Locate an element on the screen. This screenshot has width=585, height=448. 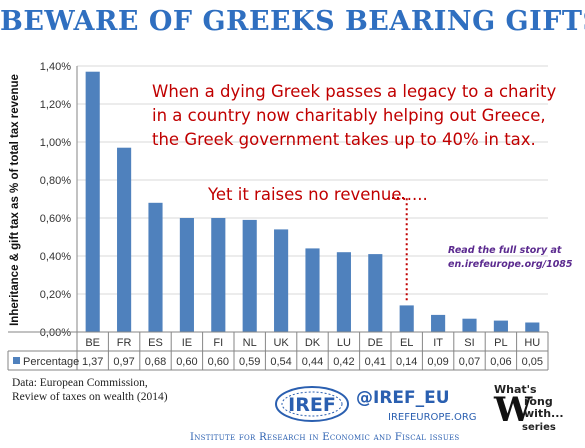
legend-swatch is located at coordinates (16, 360).